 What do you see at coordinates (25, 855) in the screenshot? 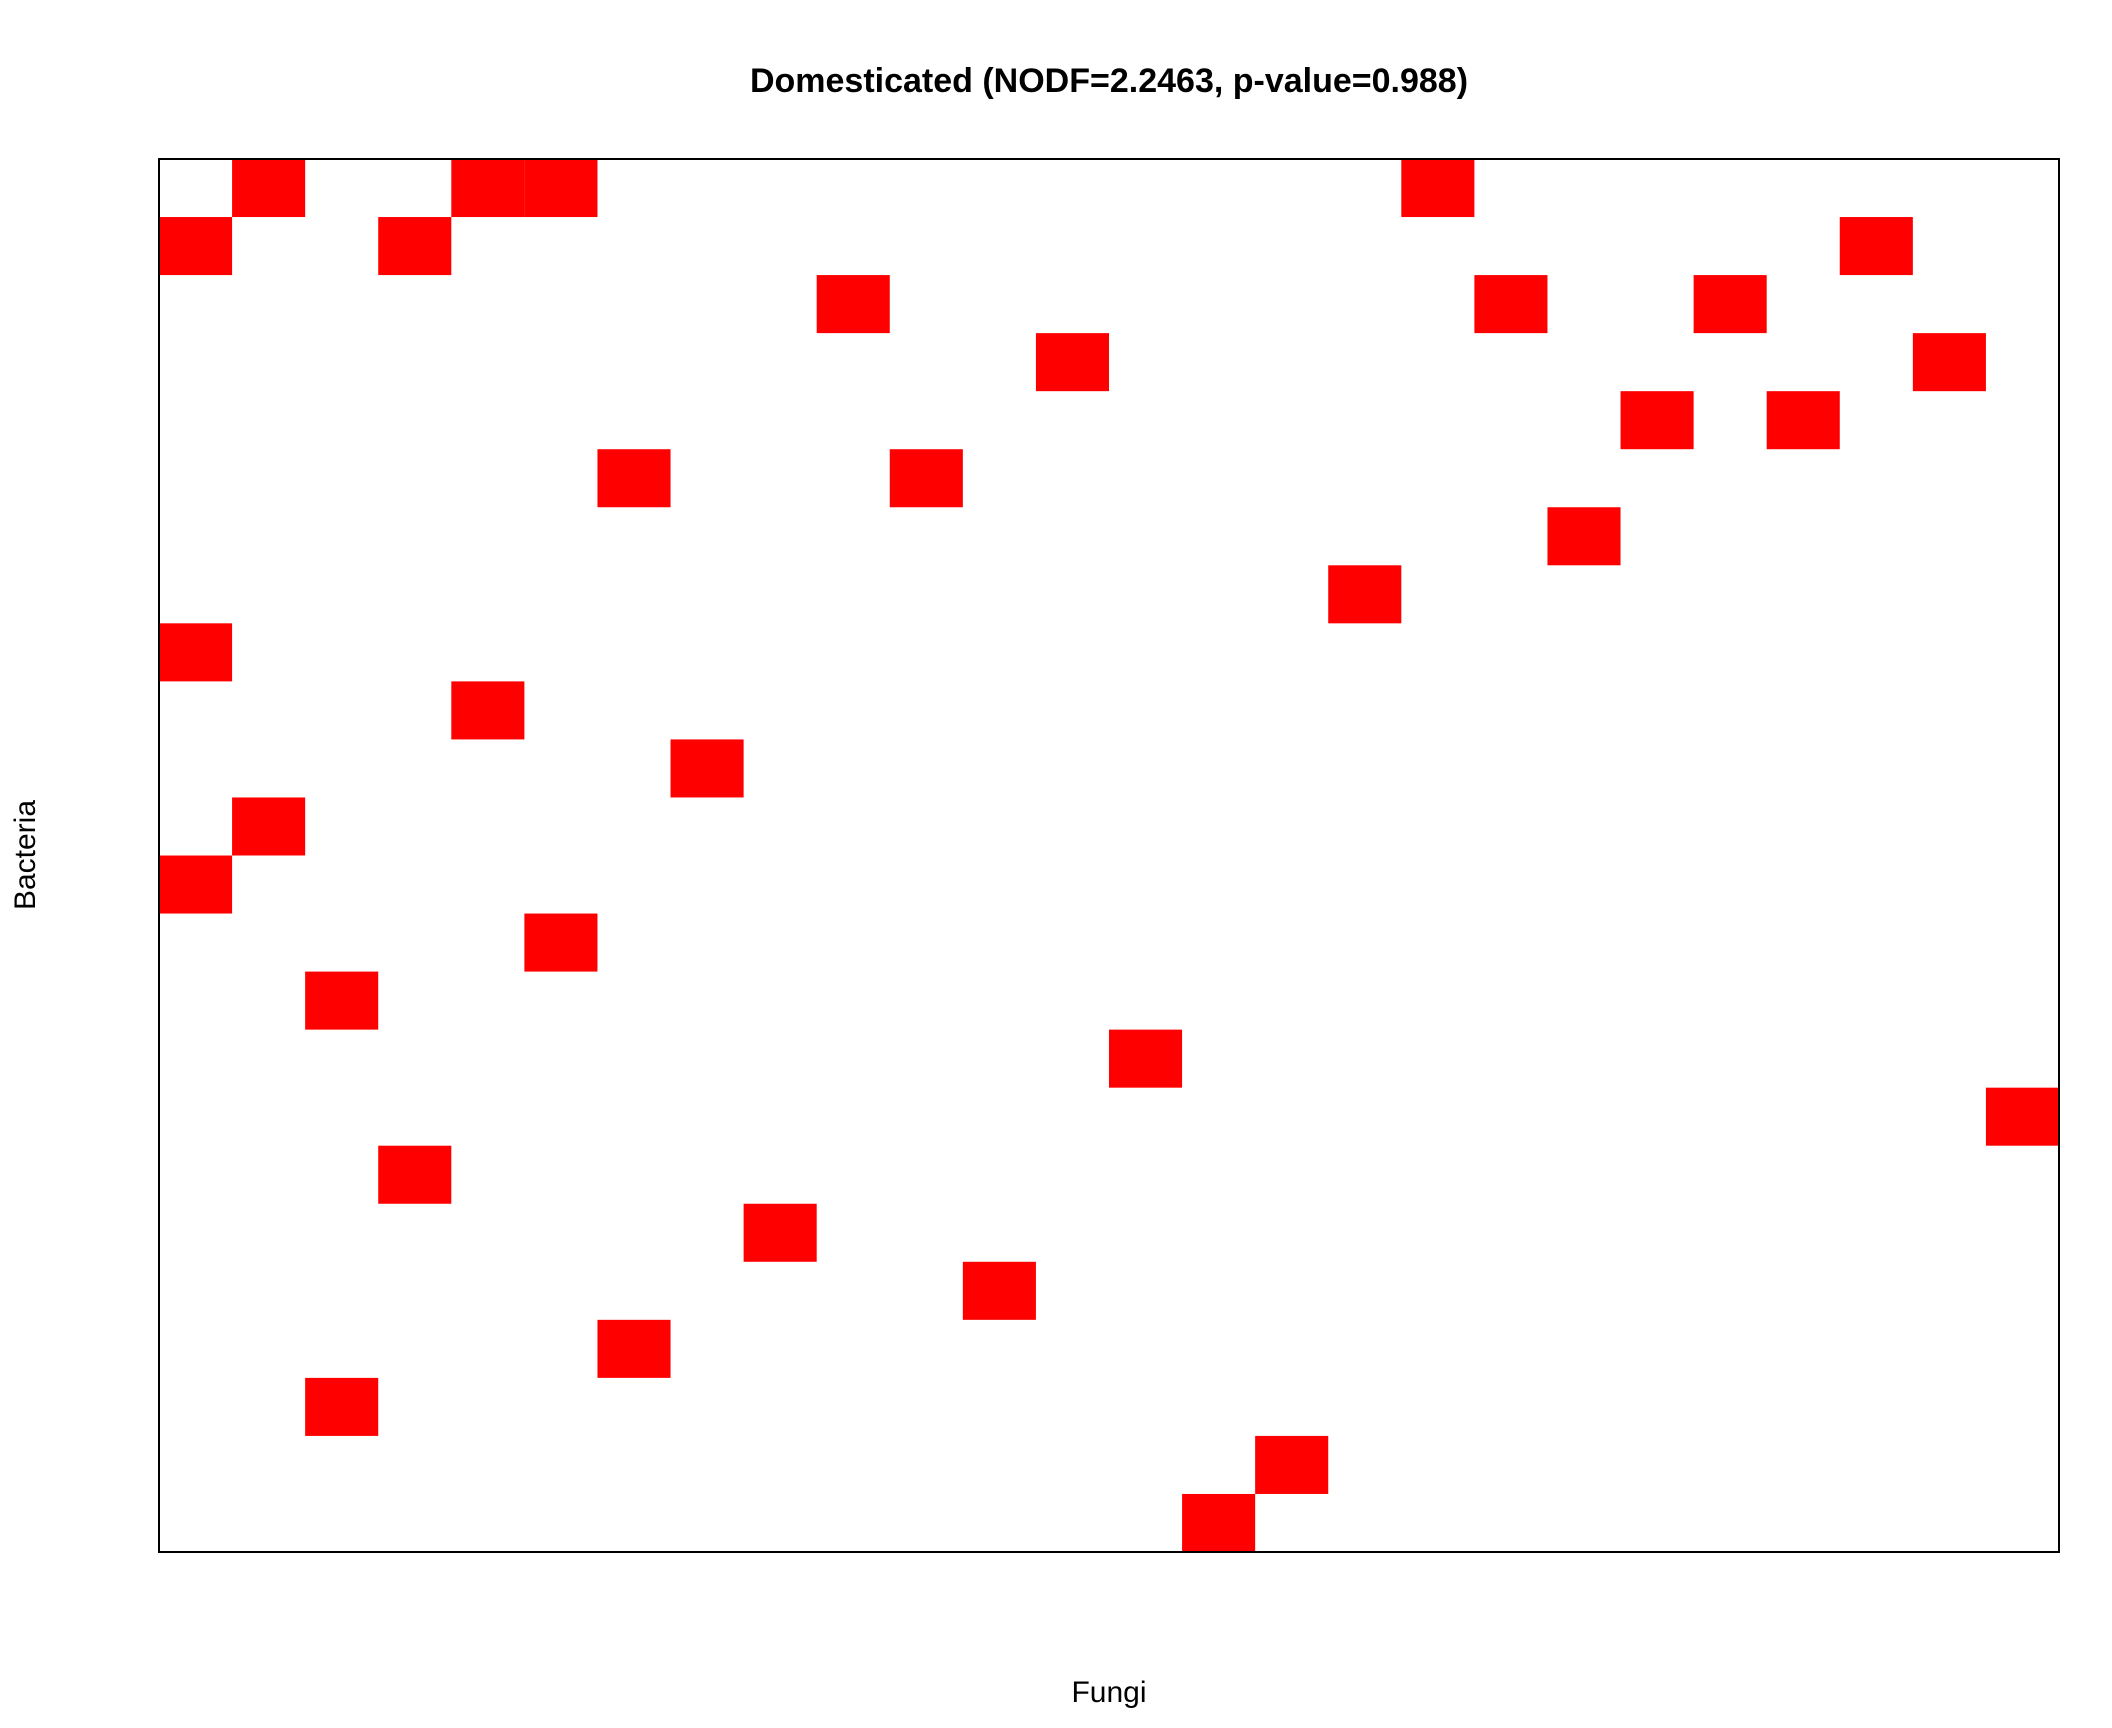
I see `y-axis-label: Bacteria` at bounding box center [25, 855].